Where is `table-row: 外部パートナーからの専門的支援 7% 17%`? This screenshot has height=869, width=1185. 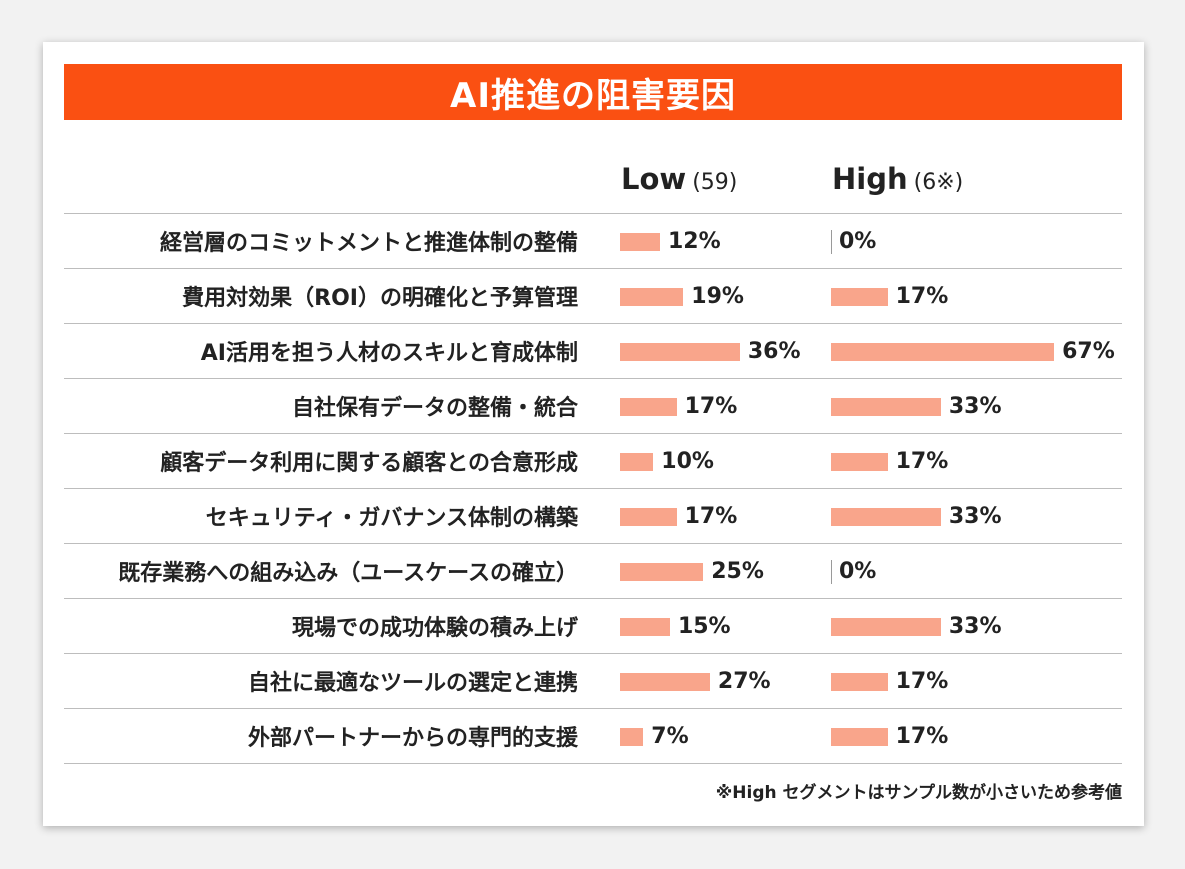
table-row: 外部パートナーからの専門的支援 7% 17% is located at coordinates (593, 736).